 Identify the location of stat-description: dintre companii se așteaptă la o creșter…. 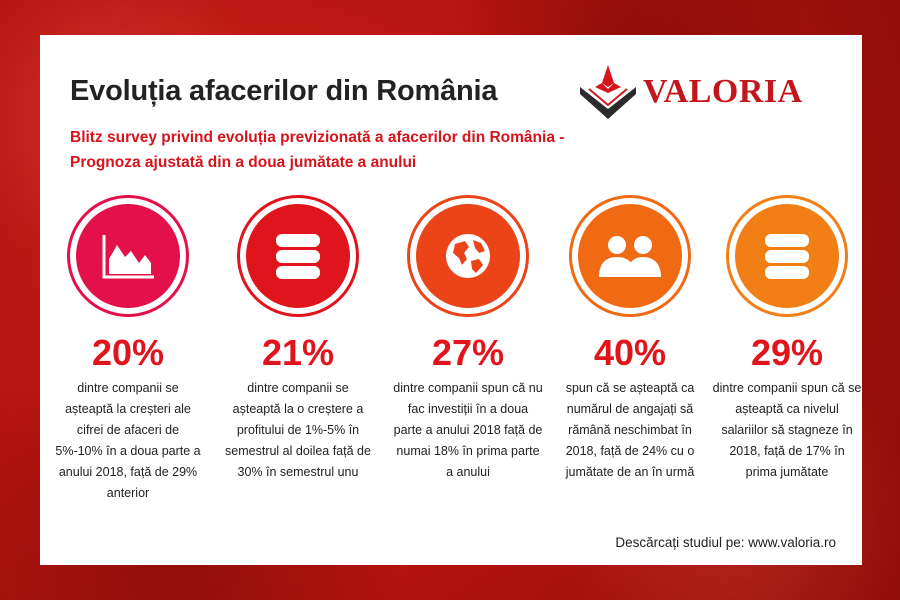
(298, 430).